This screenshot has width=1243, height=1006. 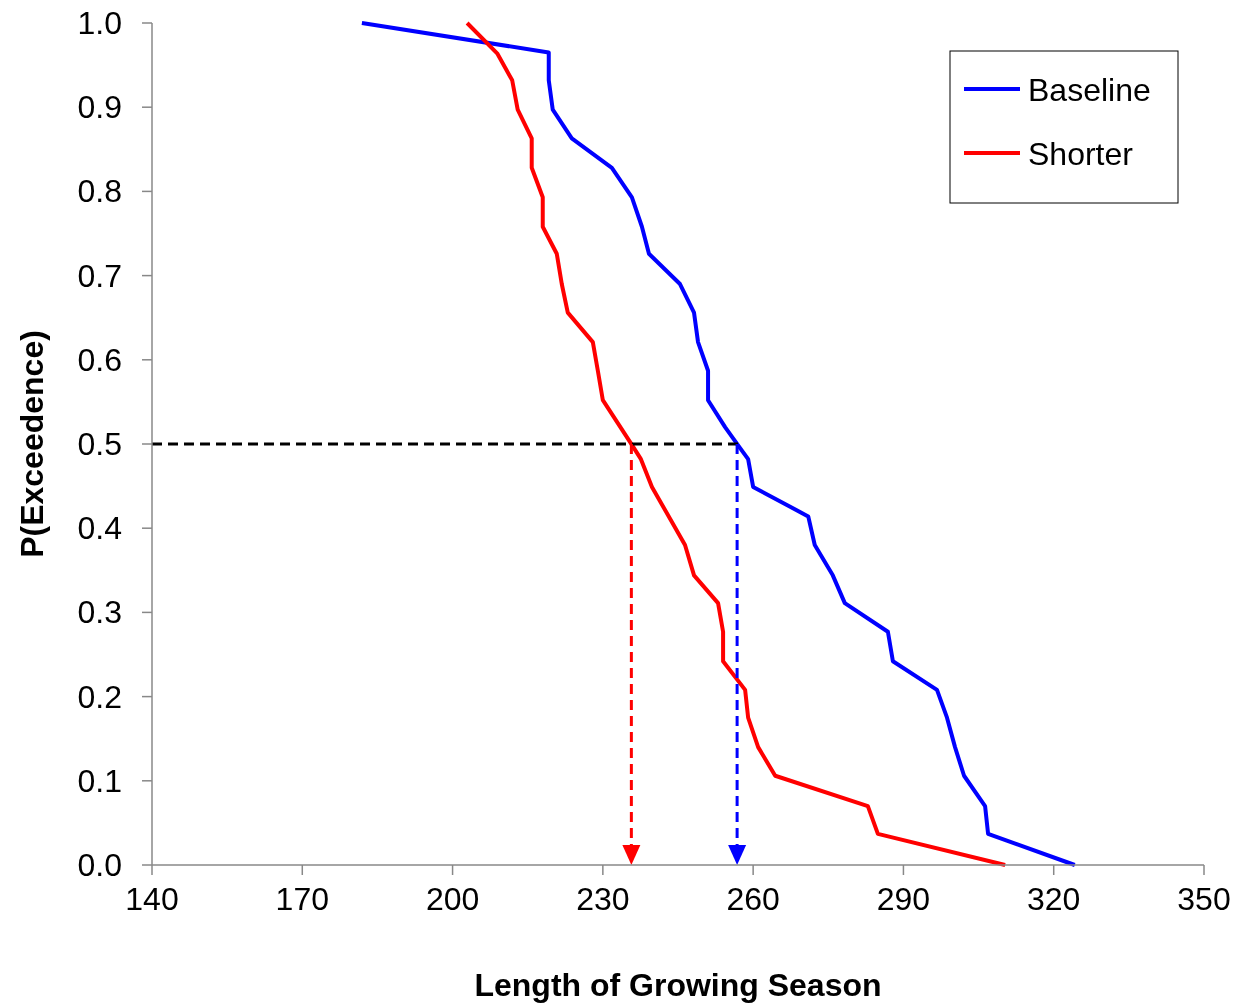 I want to click on legend-label: Baseline, so click(x=1089, y=90).